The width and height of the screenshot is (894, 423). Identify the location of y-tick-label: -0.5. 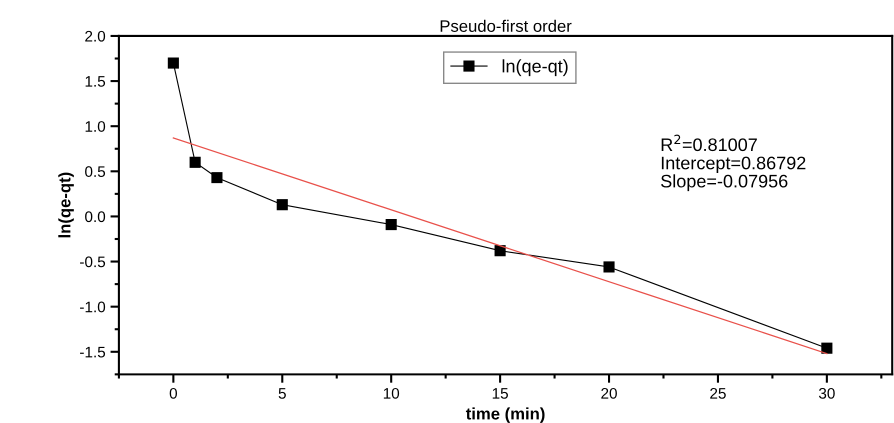
(93, 262).